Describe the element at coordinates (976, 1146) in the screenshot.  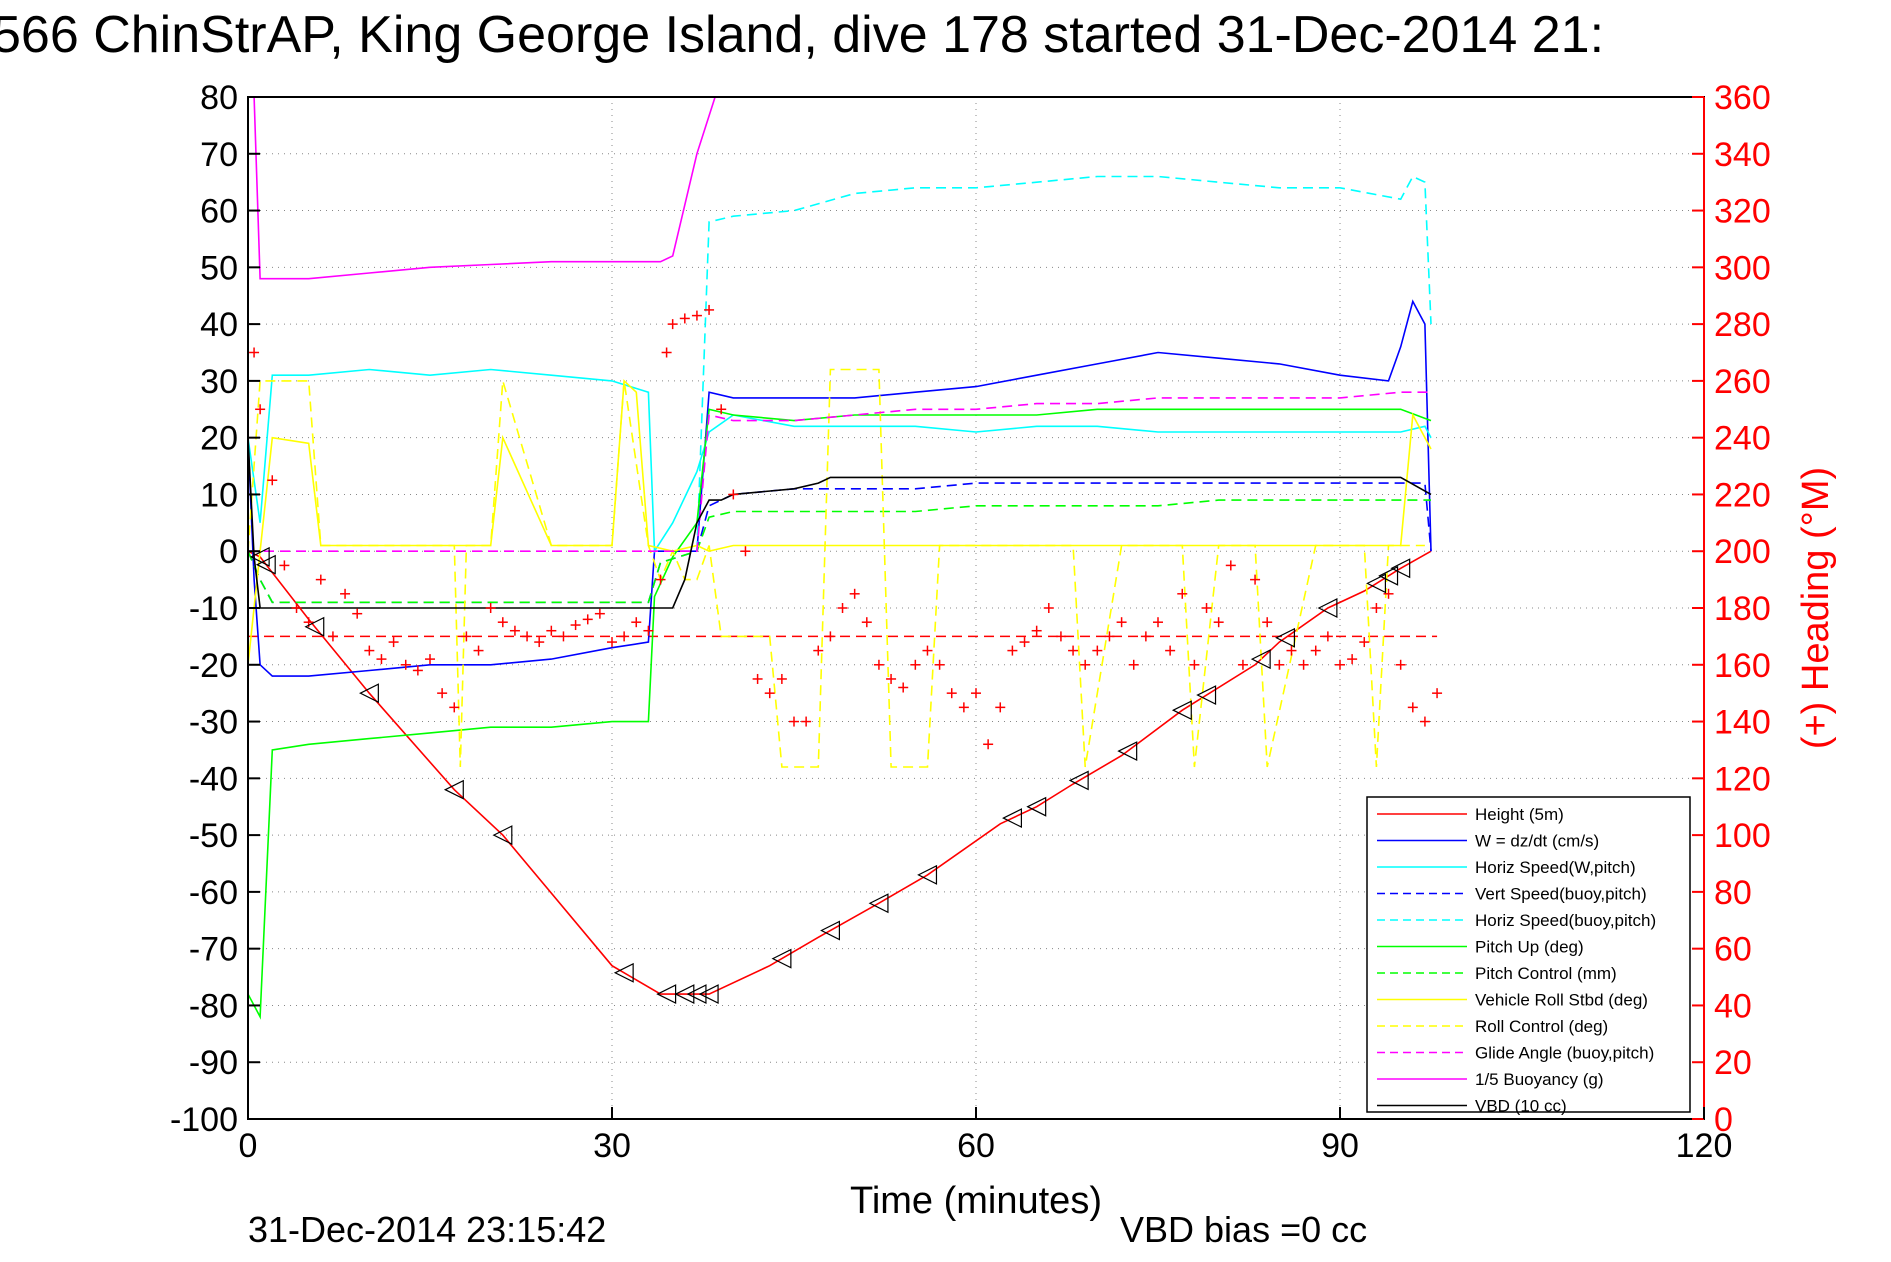
I see `x-tick-label: 60` at that location.